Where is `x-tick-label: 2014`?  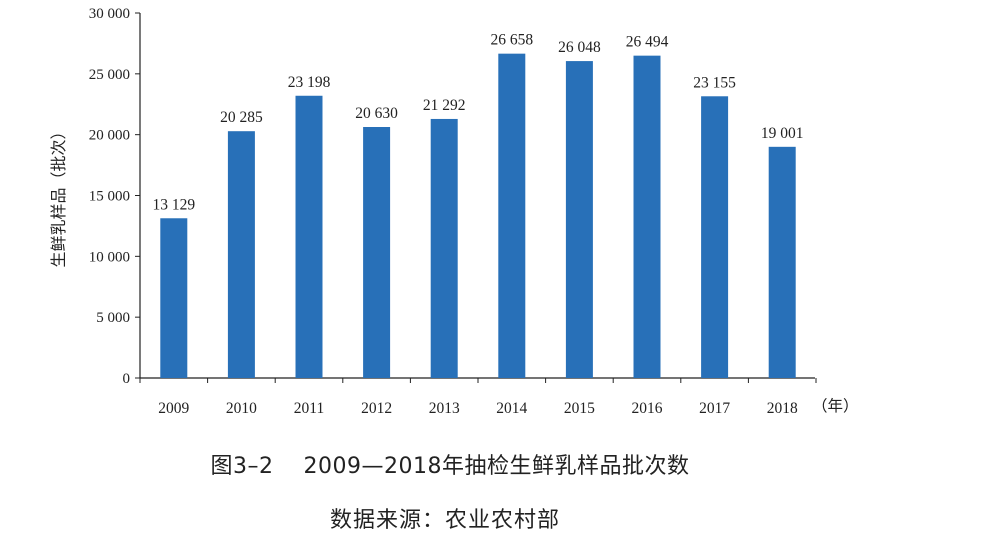 x-tick-label: 2014 is located at coordinates (511, 408).